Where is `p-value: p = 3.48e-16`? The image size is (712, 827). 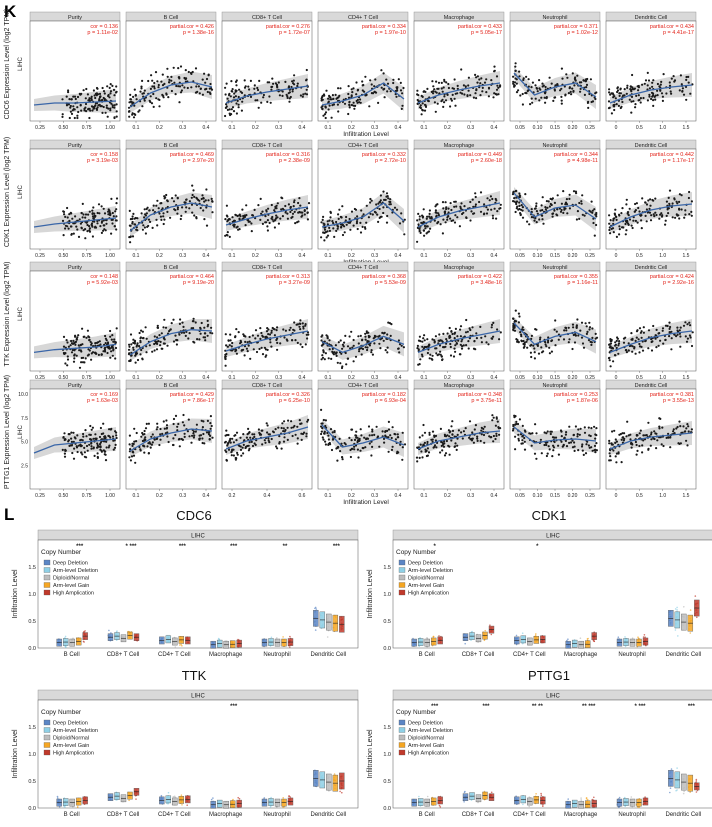
p-value: p = 3.48e-16 is located at coordinates (486, 283).